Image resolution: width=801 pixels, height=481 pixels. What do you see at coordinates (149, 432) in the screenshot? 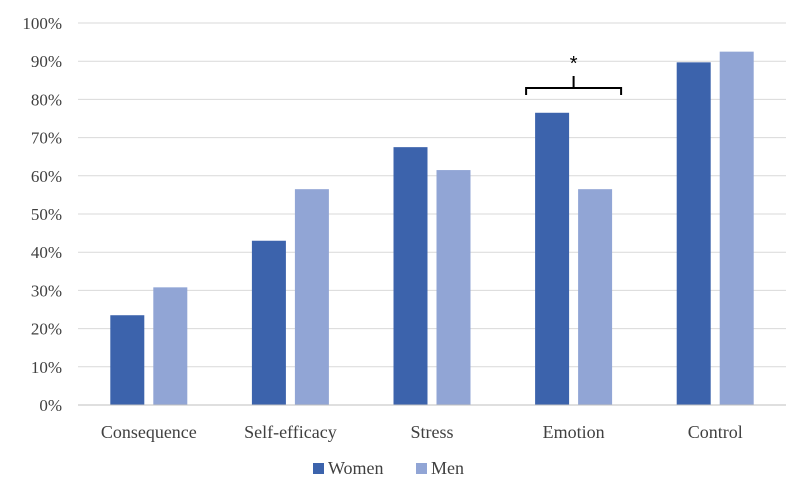
I see `category-label: Consequence` at bounding box center [149, 432].